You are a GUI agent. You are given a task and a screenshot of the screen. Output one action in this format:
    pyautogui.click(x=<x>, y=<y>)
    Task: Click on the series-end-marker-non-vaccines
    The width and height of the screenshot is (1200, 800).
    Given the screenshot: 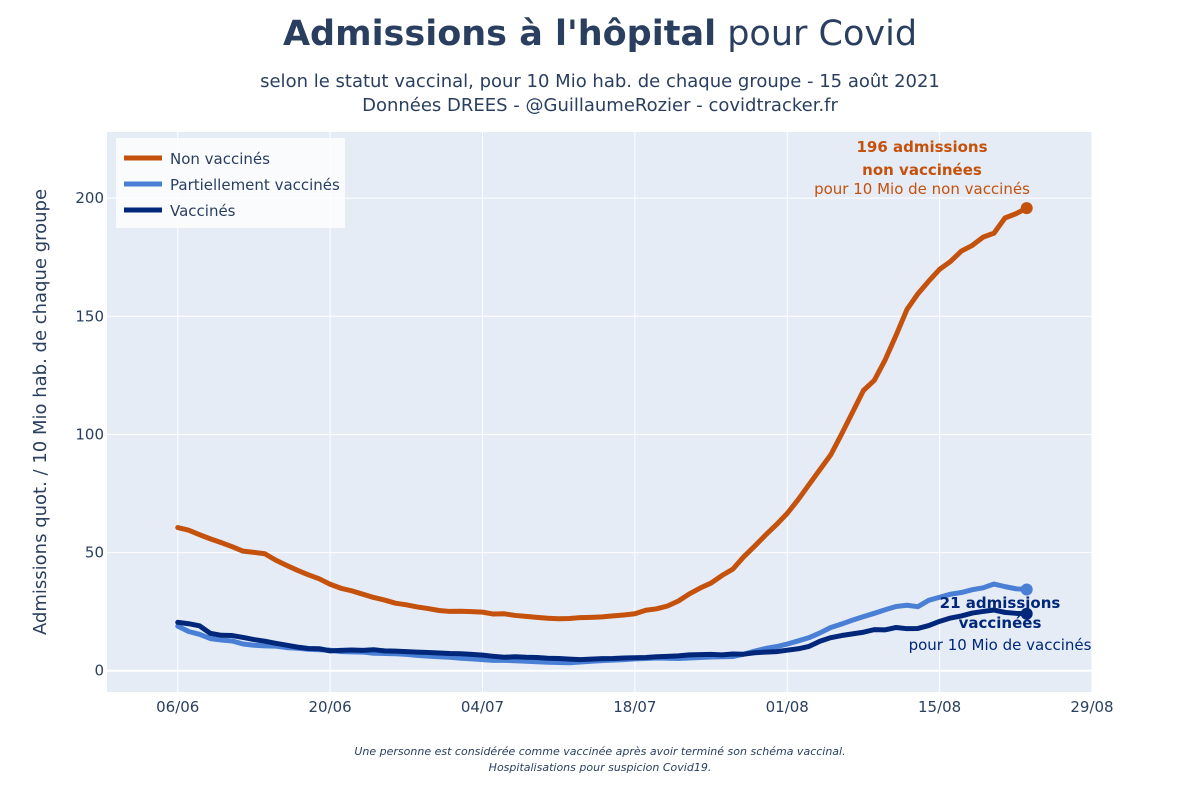 What is the action you would take?
    pyautogui.click(x=1026, y=208)
    